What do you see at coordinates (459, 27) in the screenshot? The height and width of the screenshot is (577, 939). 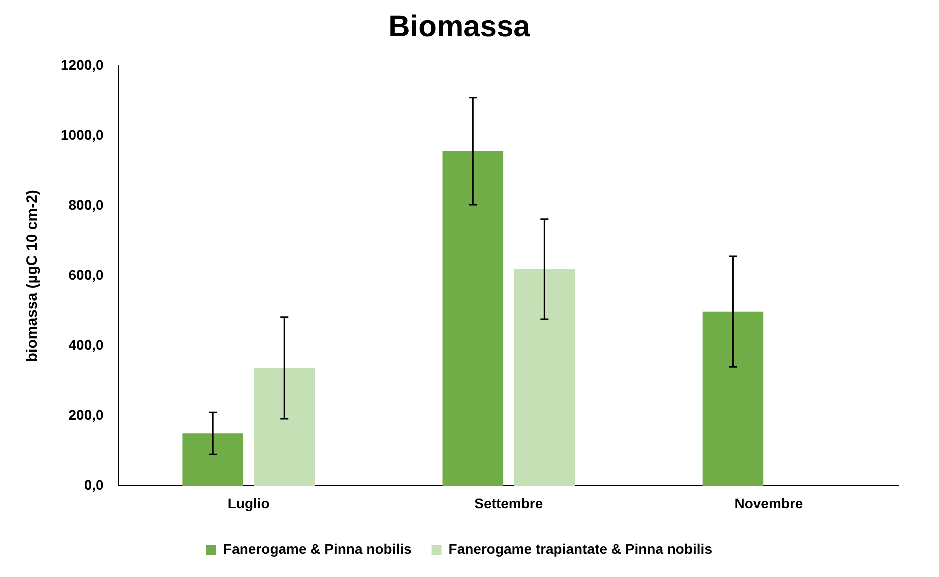 I see `chart-title: Biomassa` at bounding box center [459, 27].